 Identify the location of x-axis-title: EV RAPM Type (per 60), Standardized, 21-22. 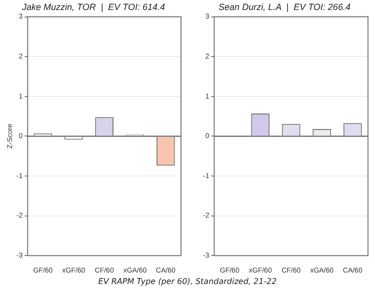
(187, 281).